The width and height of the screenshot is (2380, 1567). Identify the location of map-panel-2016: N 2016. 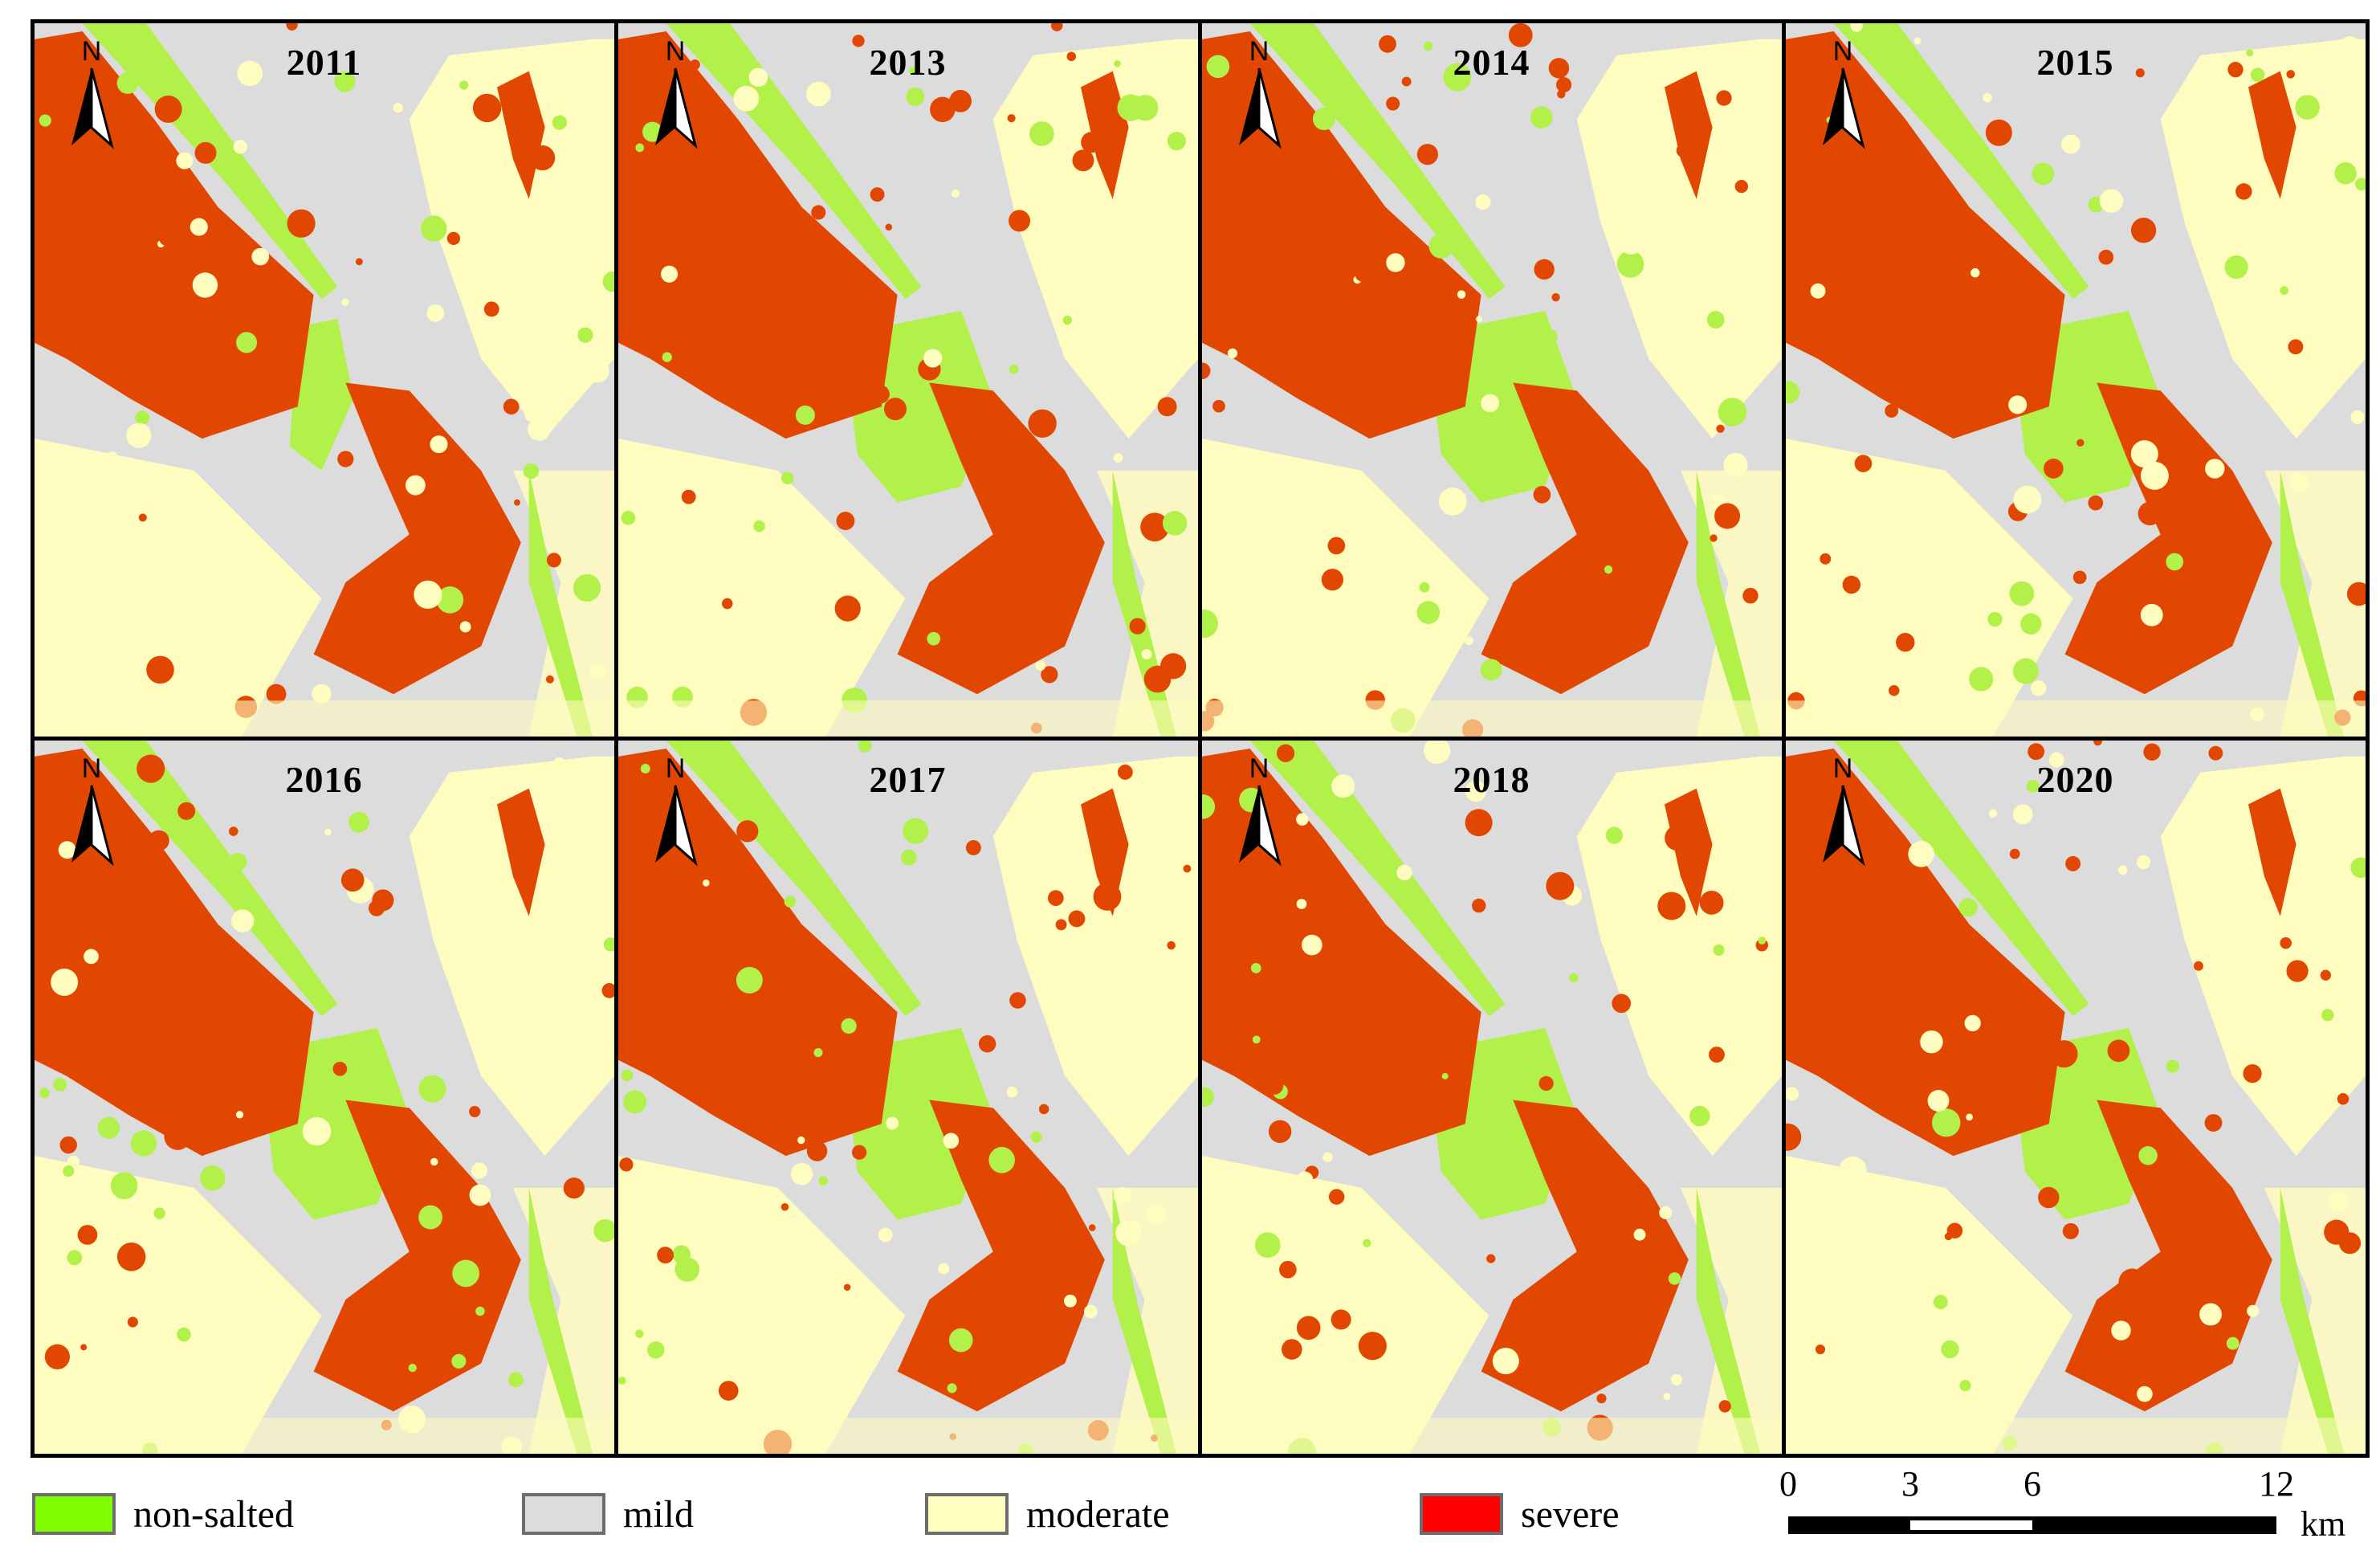
(324, 1097).